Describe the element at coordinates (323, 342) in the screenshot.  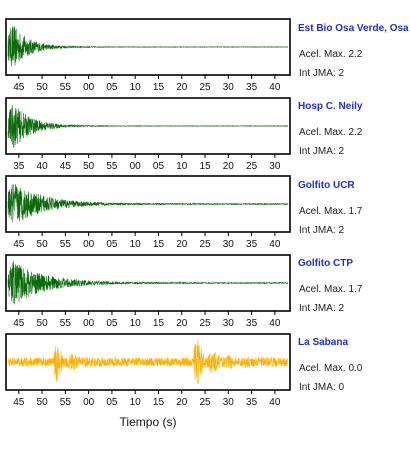
I see `station-name: La Sabana` at that location.